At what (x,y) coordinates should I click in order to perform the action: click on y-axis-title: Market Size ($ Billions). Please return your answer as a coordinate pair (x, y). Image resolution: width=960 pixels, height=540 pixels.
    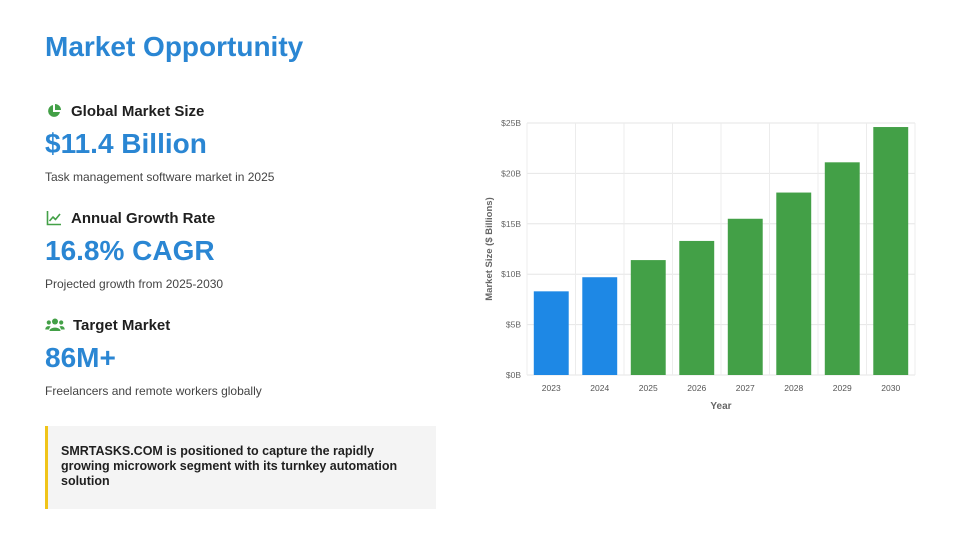
    Looking at the image, I should click on (489, 248).